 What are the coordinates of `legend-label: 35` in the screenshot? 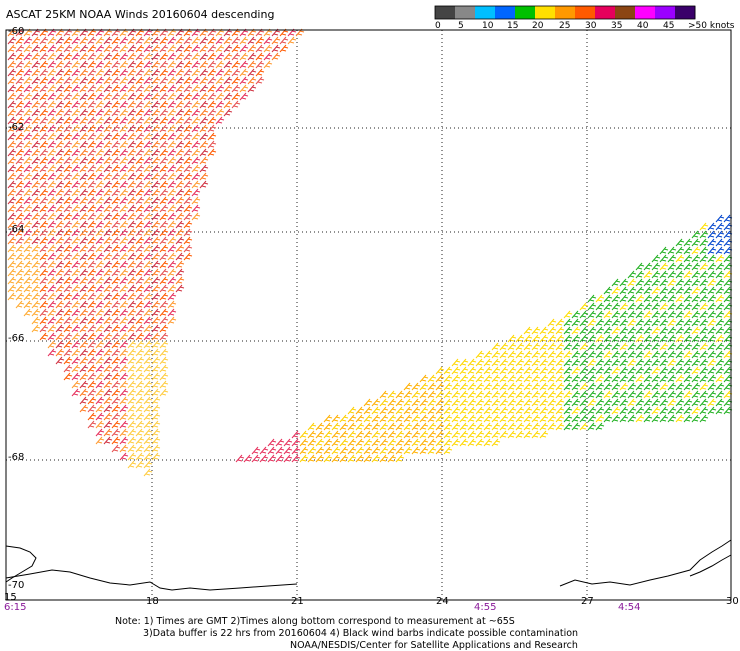 It's located at (617, 26).